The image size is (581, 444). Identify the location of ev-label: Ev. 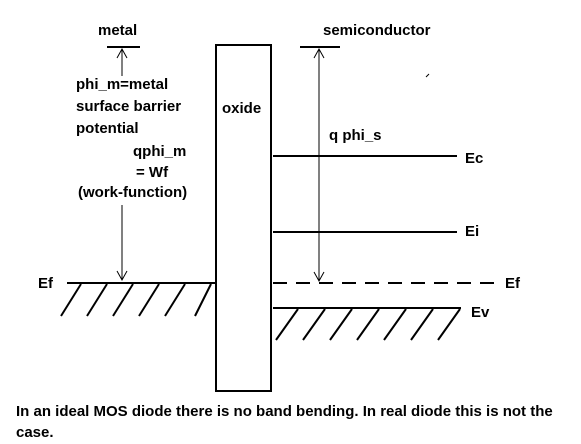
(480, 312).